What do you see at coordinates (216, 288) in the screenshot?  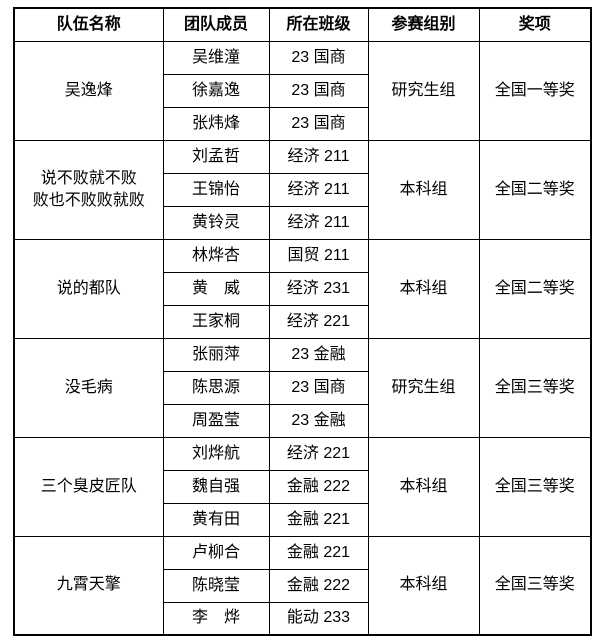 I see `member-name-cell: 黄 威` at bounding box center [216, 288].